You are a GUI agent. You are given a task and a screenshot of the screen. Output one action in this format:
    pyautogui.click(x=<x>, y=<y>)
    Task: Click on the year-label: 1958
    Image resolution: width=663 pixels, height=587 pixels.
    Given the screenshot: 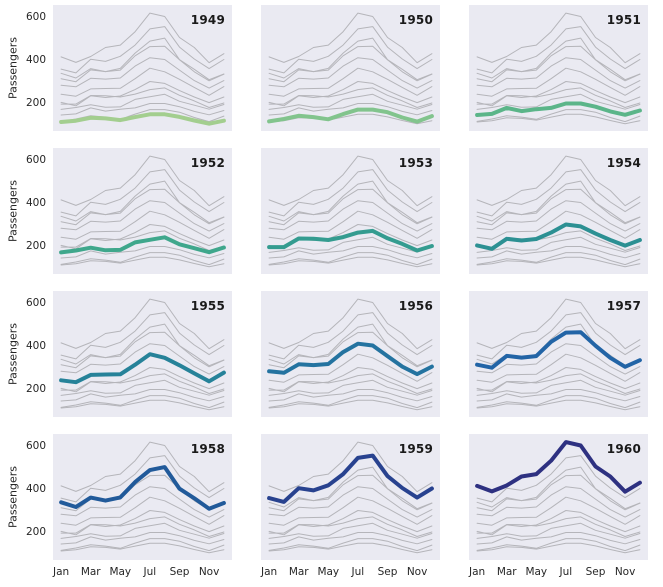 What is the action you would take?
    pyautogui.click(x=207, y=449)
    